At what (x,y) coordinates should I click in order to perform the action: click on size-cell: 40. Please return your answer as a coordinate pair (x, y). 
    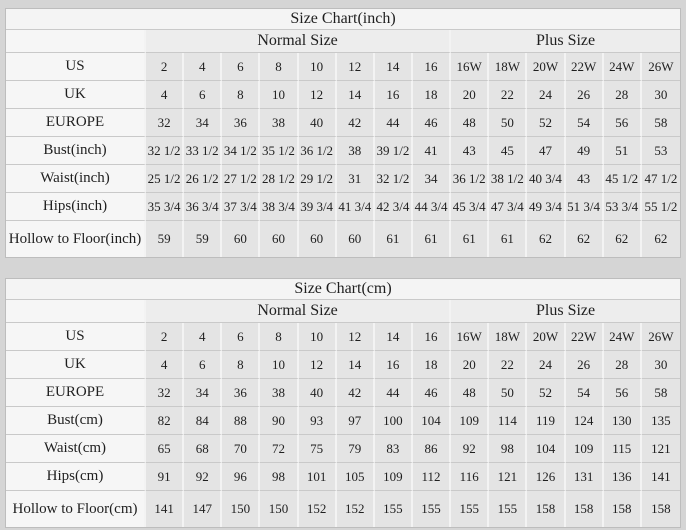
    Looking at the image, I should click on (317, 123).